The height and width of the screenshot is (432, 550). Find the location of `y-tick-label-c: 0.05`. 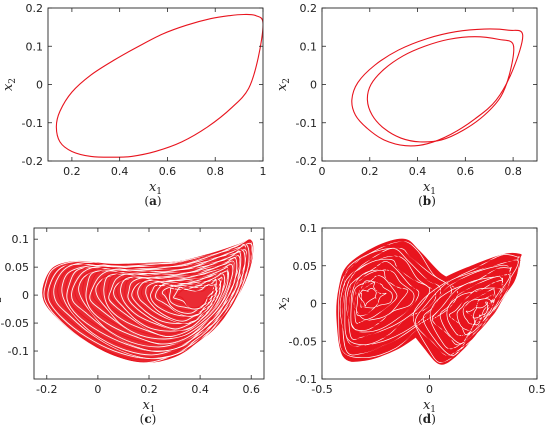

y-tick-label-c: 0.05 is located at coordinates (17, 267).